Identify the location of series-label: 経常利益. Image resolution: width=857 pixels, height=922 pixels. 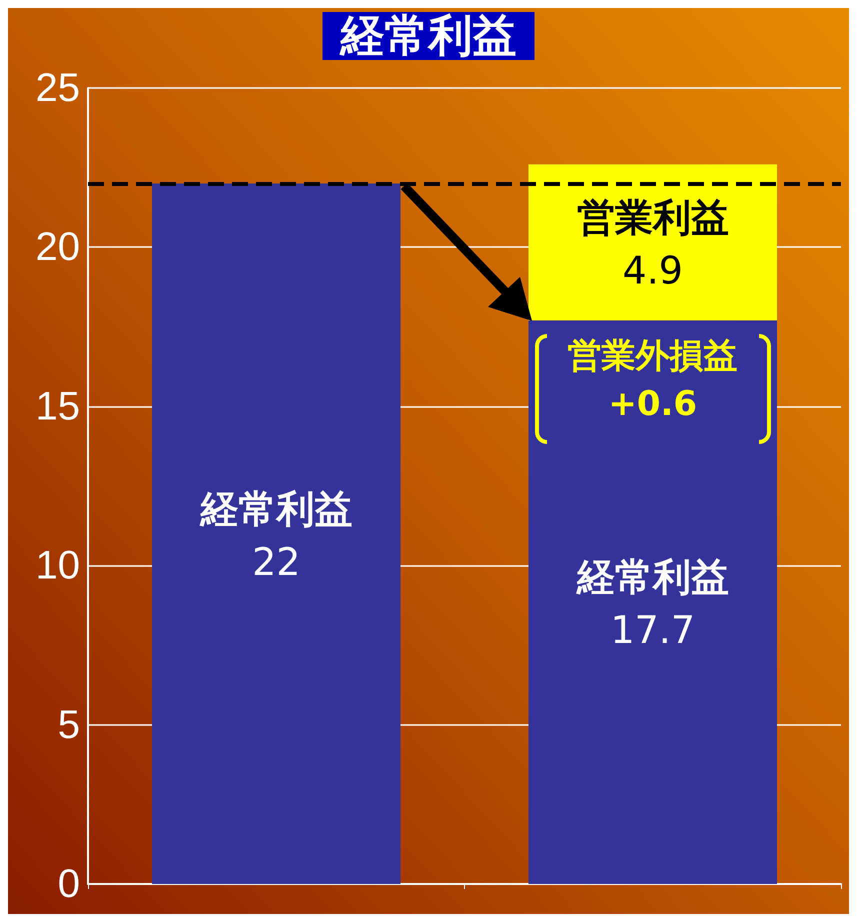
(275, 508).